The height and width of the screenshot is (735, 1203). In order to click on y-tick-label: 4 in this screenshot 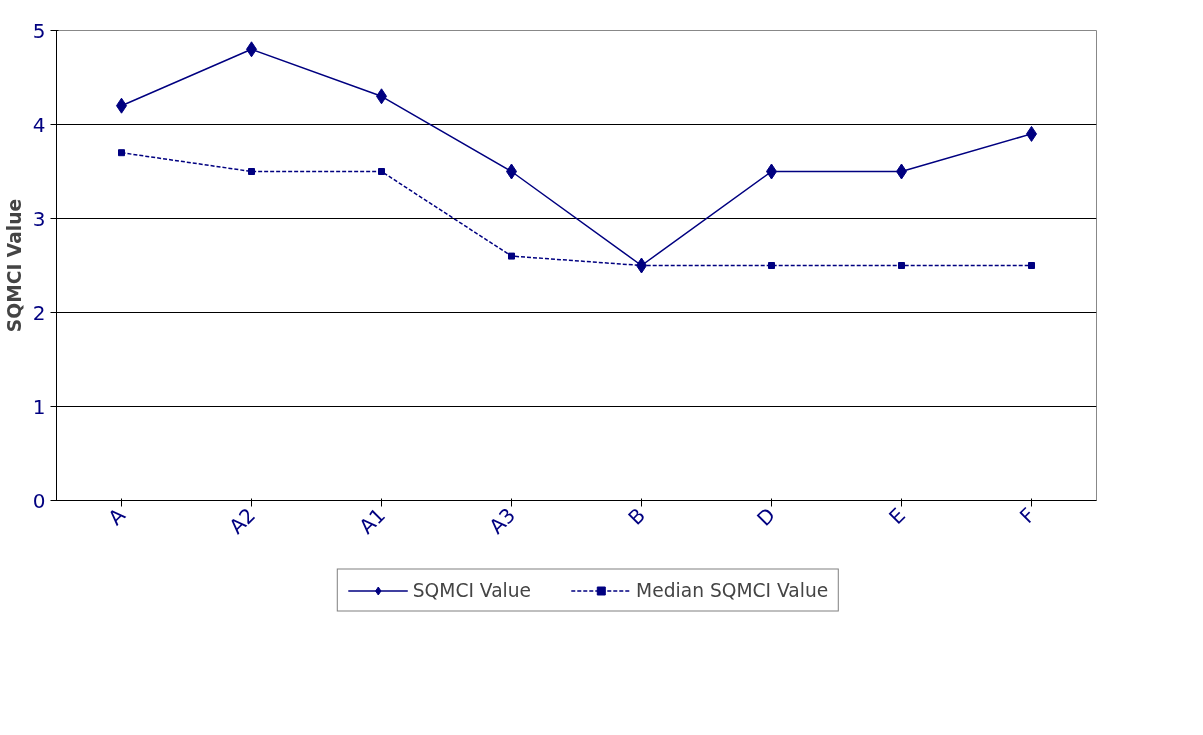, I will do `click(39, 124)`.